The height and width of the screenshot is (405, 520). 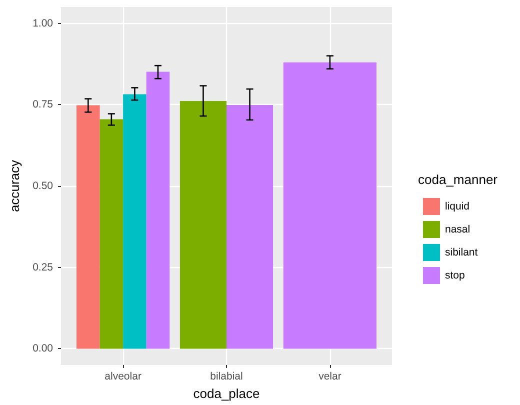 I want to click on y-tick-label: 0.75, so click(x=43, y=104).